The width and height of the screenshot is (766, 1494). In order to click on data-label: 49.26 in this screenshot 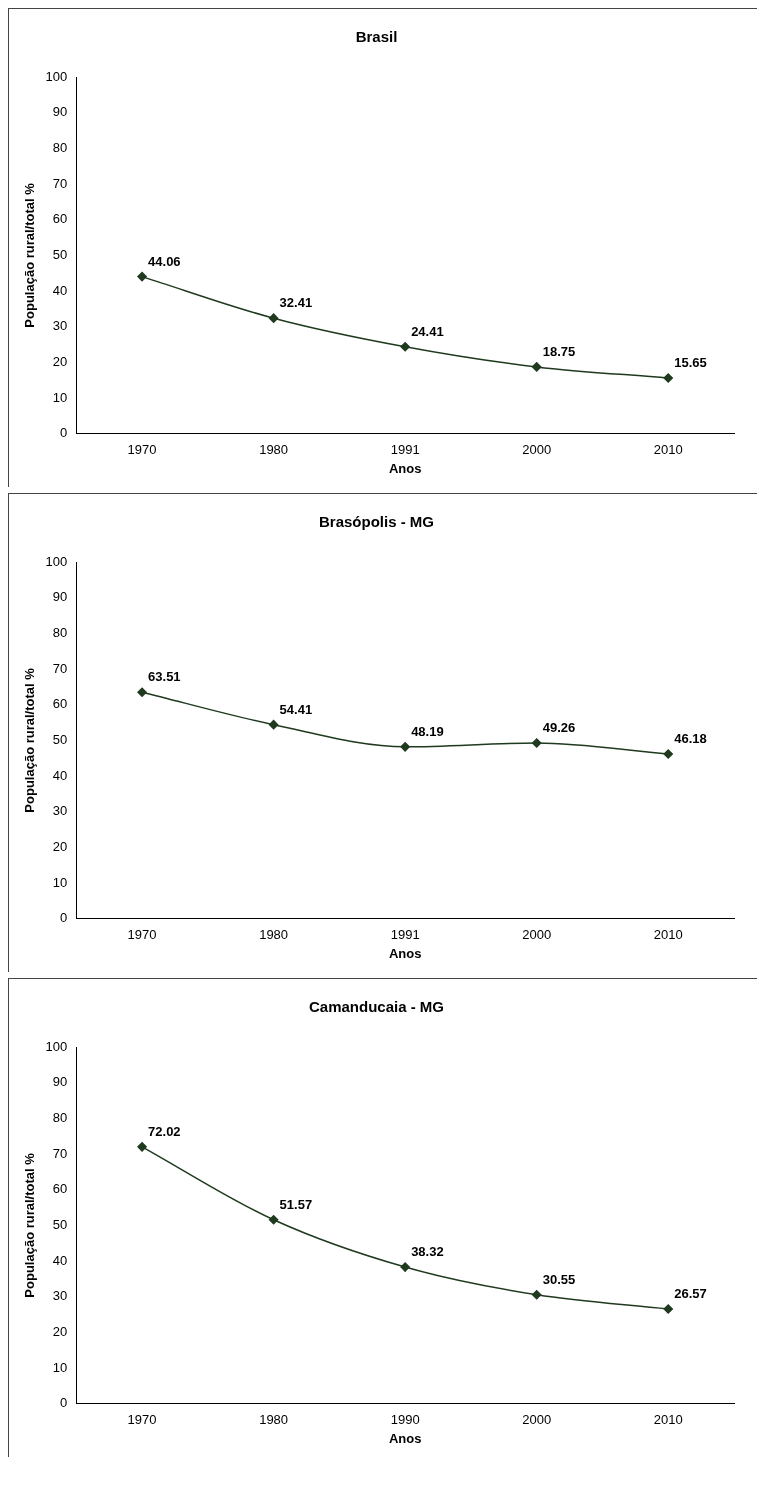, I will do `click(559, 728)`.